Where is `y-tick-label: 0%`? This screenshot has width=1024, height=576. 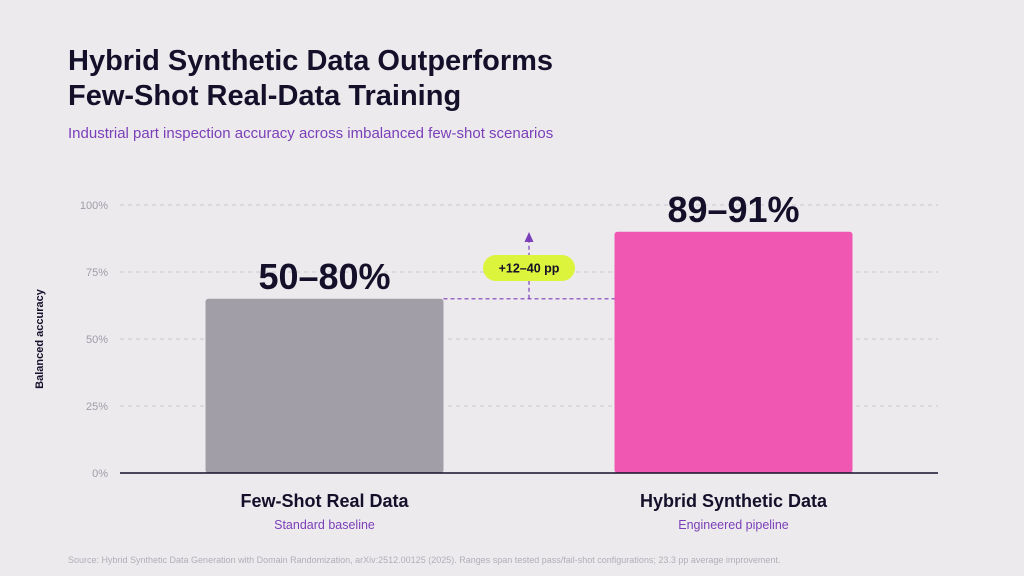
y-tick-label: 0% is located at coordinates (100, 474).